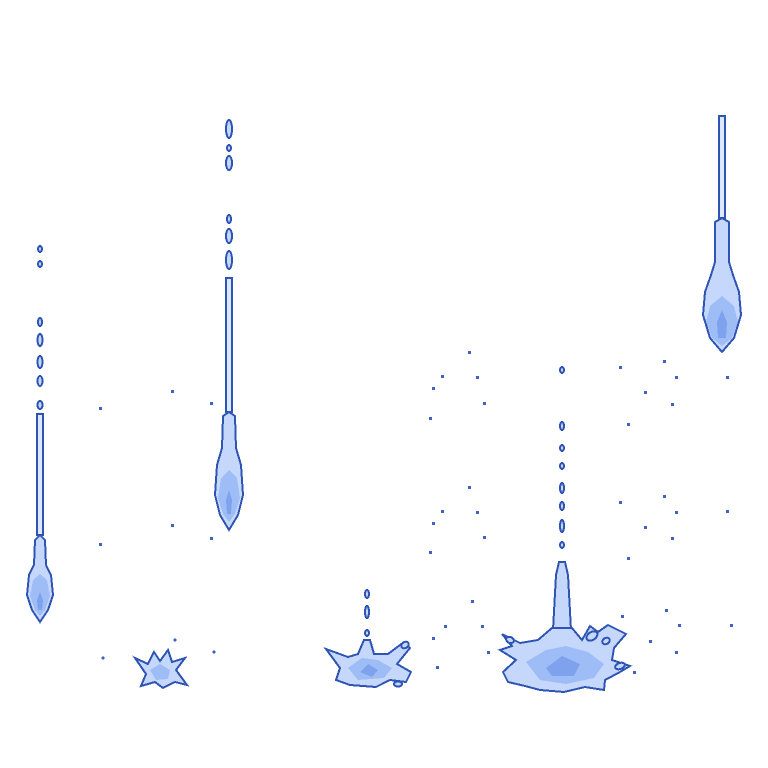  I want to click on falling-drop-long-trail, so click(40, 434).